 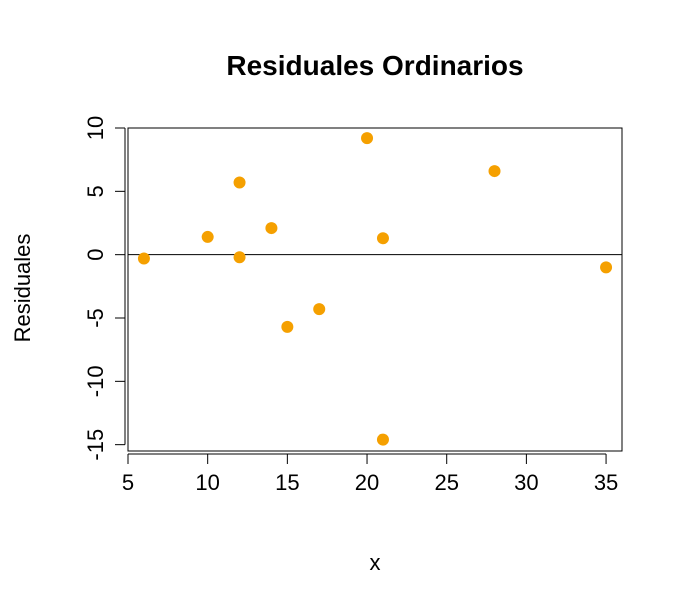 What do you see at coordinates (95, 191) in the screenshot?
I see `y-tick-label: 5` at bounding box center [95, 191].